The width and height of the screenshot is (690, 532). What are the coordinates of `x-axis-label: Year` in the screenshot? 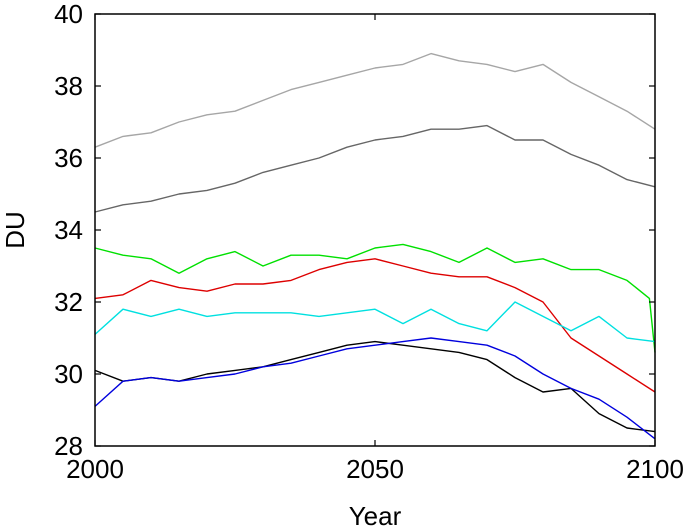 It's located at (375, 516).